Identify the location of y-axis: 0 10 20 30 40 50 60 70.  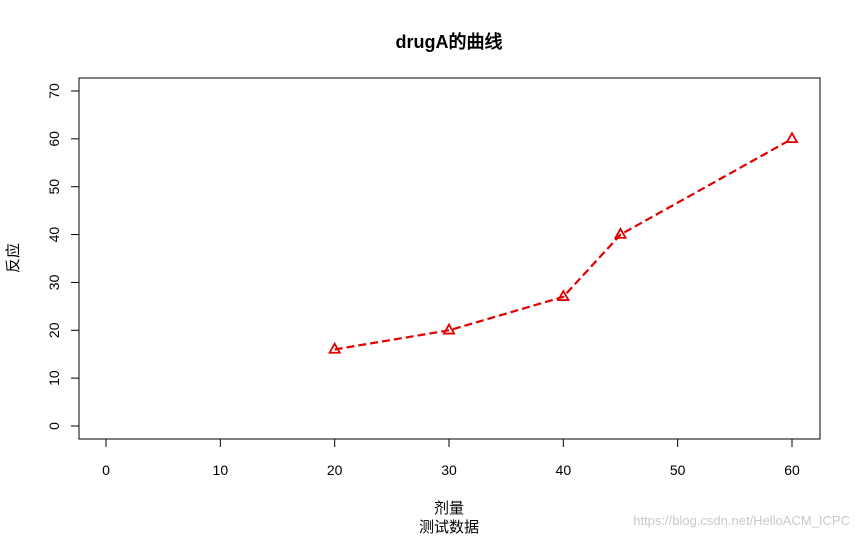
(63, 256).